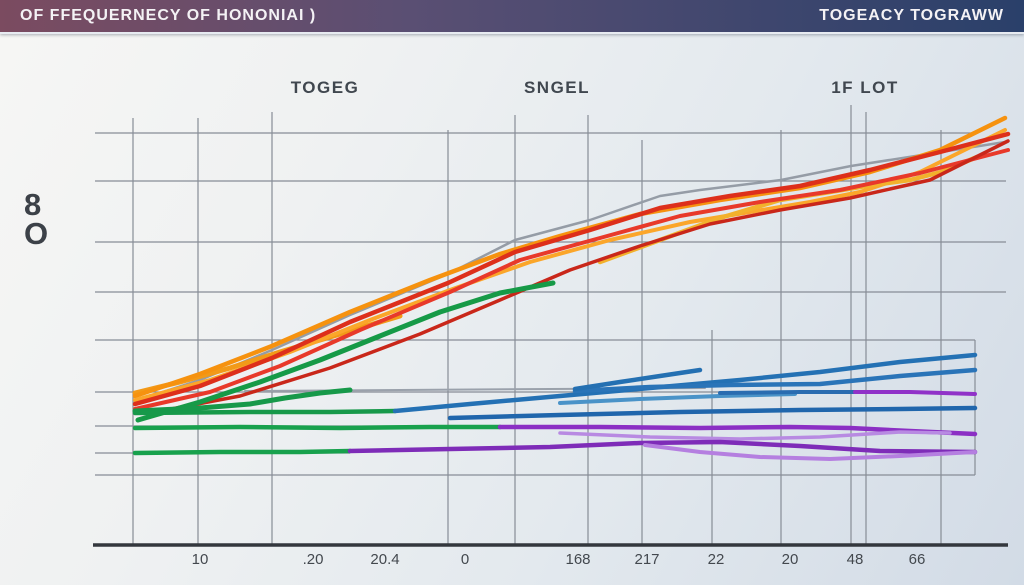 The image size is (1024, 585). What do you see at coordinates (242, 452) in the screenshot?
I see `series-green-flat-low` at bounding box center [242, 452].